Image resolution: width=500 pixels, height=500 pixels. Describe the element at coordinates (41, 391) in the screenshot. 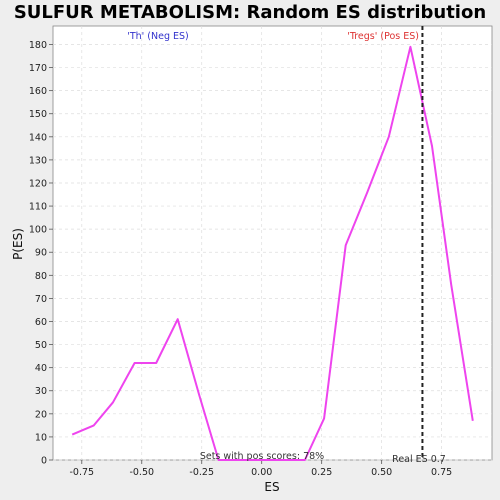

I see `y-tick-label: 30` at that location.